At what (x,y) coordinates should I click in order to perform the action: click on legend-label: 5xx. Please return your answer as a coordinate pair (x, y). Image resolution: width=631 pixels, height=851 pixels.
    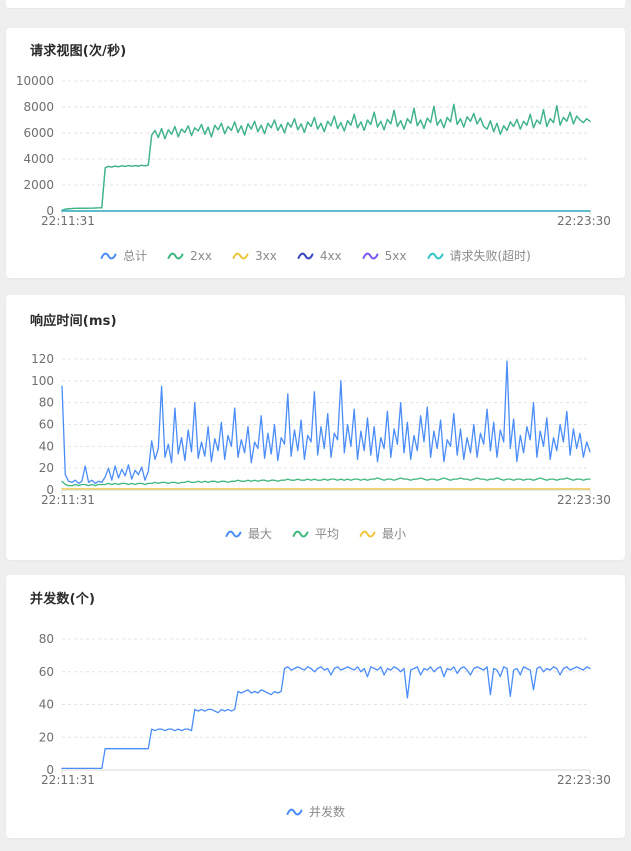
    Looking at the image, I should click on (395, 255).